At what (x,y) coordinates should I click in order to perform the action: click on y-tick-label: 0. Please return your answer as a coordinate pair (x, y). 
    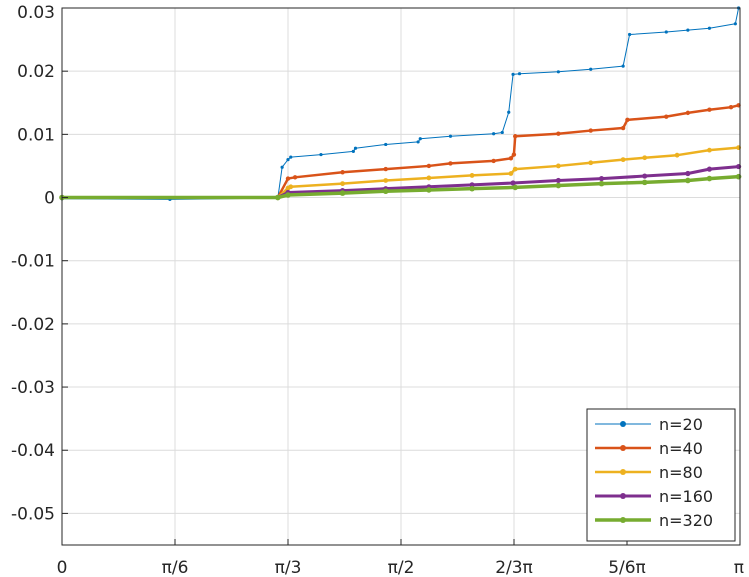
    Looking at the image, I should click on (49, 199).